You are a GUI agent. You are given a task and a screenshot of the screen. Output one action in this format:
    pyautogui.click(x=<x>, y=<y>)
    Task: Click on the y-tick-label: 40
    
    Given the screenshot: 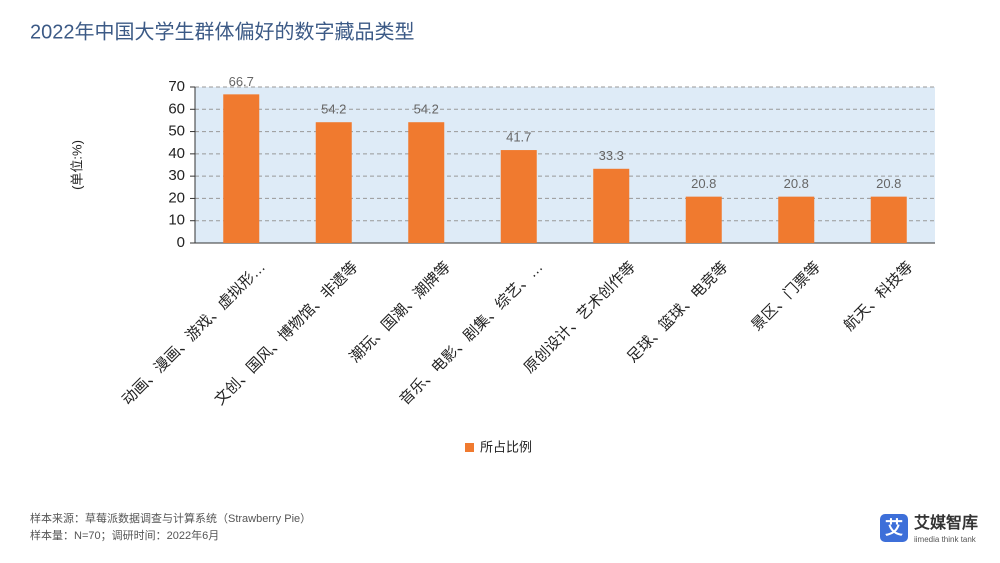 What is the action you would take?
    pyautogui.click(x=176, y=153)
    